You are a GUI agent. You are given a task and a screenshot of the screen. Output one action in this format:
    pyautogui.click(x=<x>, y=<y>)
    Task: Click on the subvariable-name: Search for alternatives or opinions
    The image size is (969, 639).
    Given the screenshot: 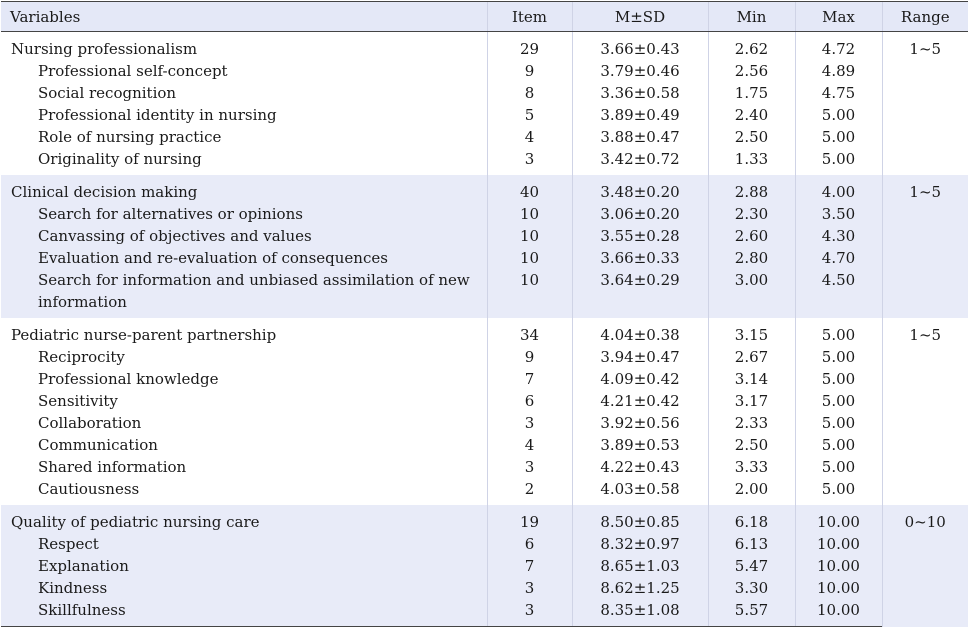 What is the action you would take?
    pyautogui.click(x=244, y=214)
    